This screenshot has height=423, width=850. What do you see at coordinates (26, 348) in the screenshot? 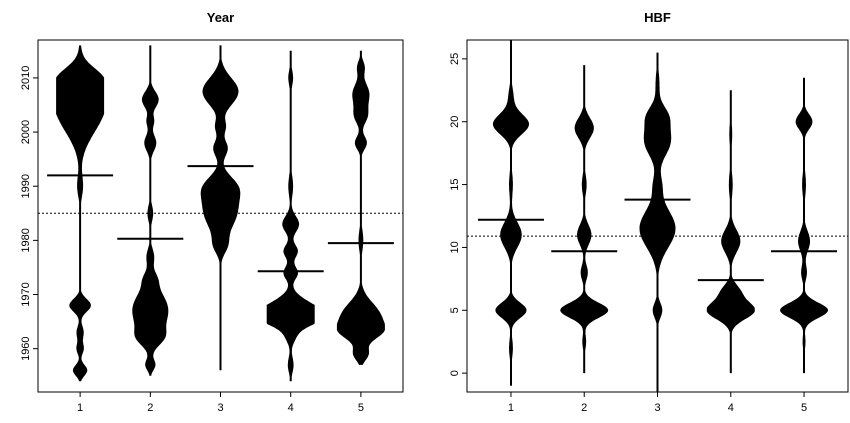
I see `year-y-tick-label: 1960` at bounding box center [26, 348].